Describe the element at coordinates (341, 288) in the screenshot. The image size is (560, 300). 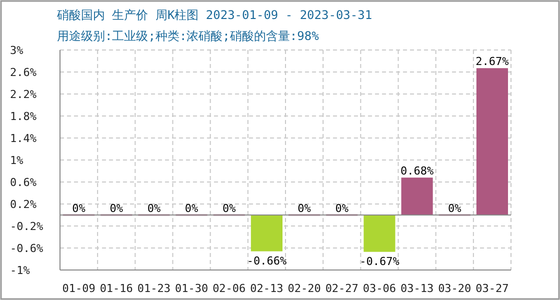
I see `x-tick-label: 02-27` at that location.